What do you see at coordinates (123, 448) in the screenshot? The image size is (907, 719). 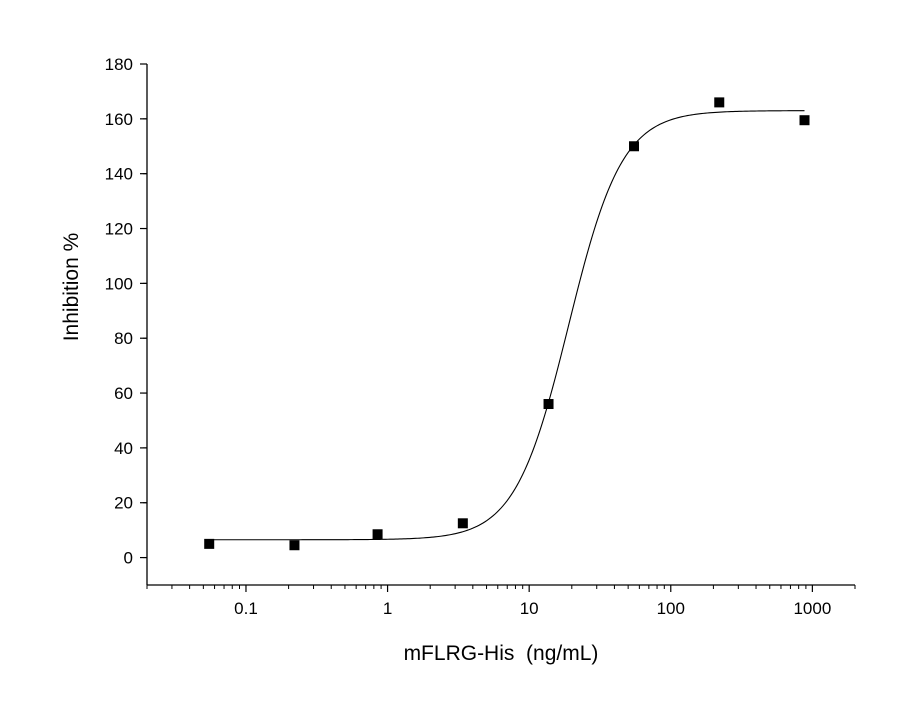 I see `y-tick-label: 40` at bounding box center [123, 448].